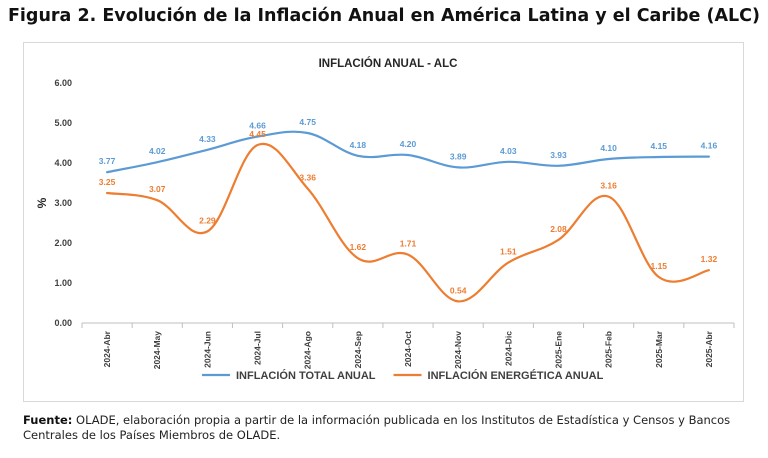  I want to click on data-label: 3.93, so click(558, 155).